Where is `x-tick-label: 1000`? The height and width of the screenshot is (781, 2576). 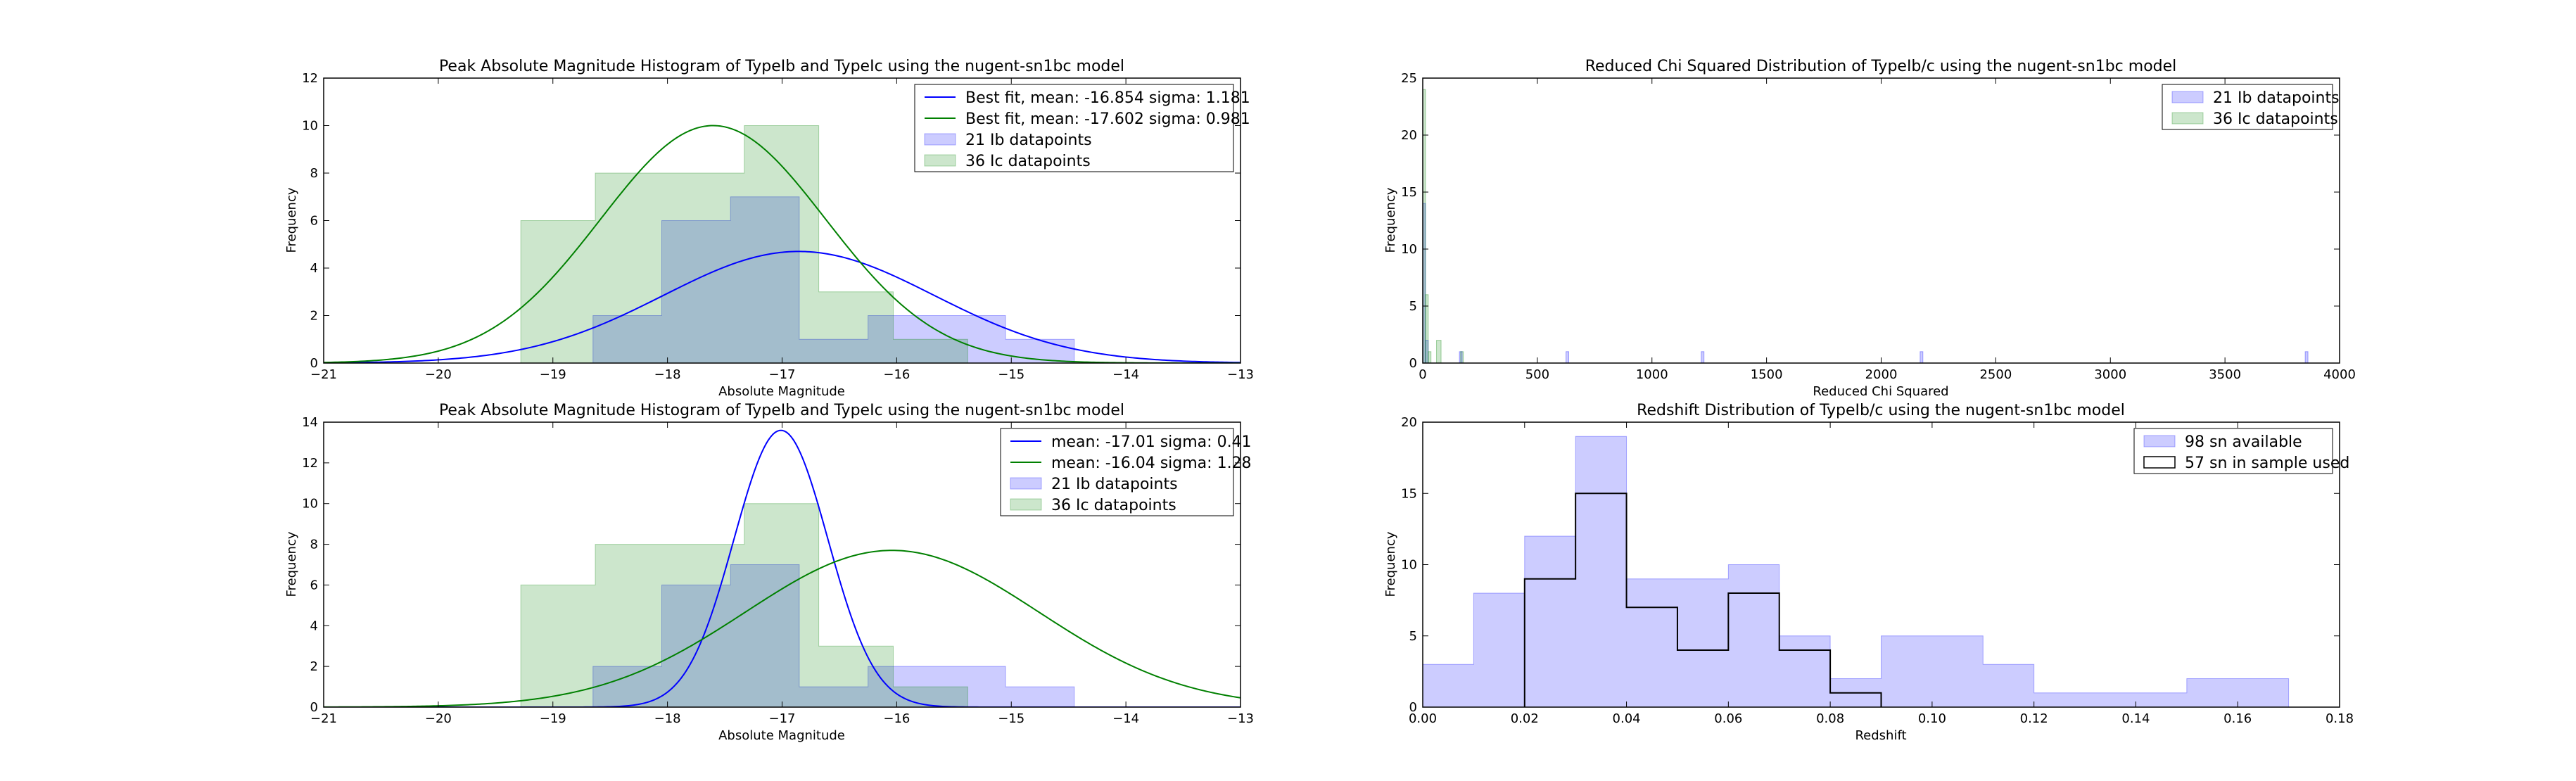
x-tick-label: 1000 is located at coordinates (1652, 374).